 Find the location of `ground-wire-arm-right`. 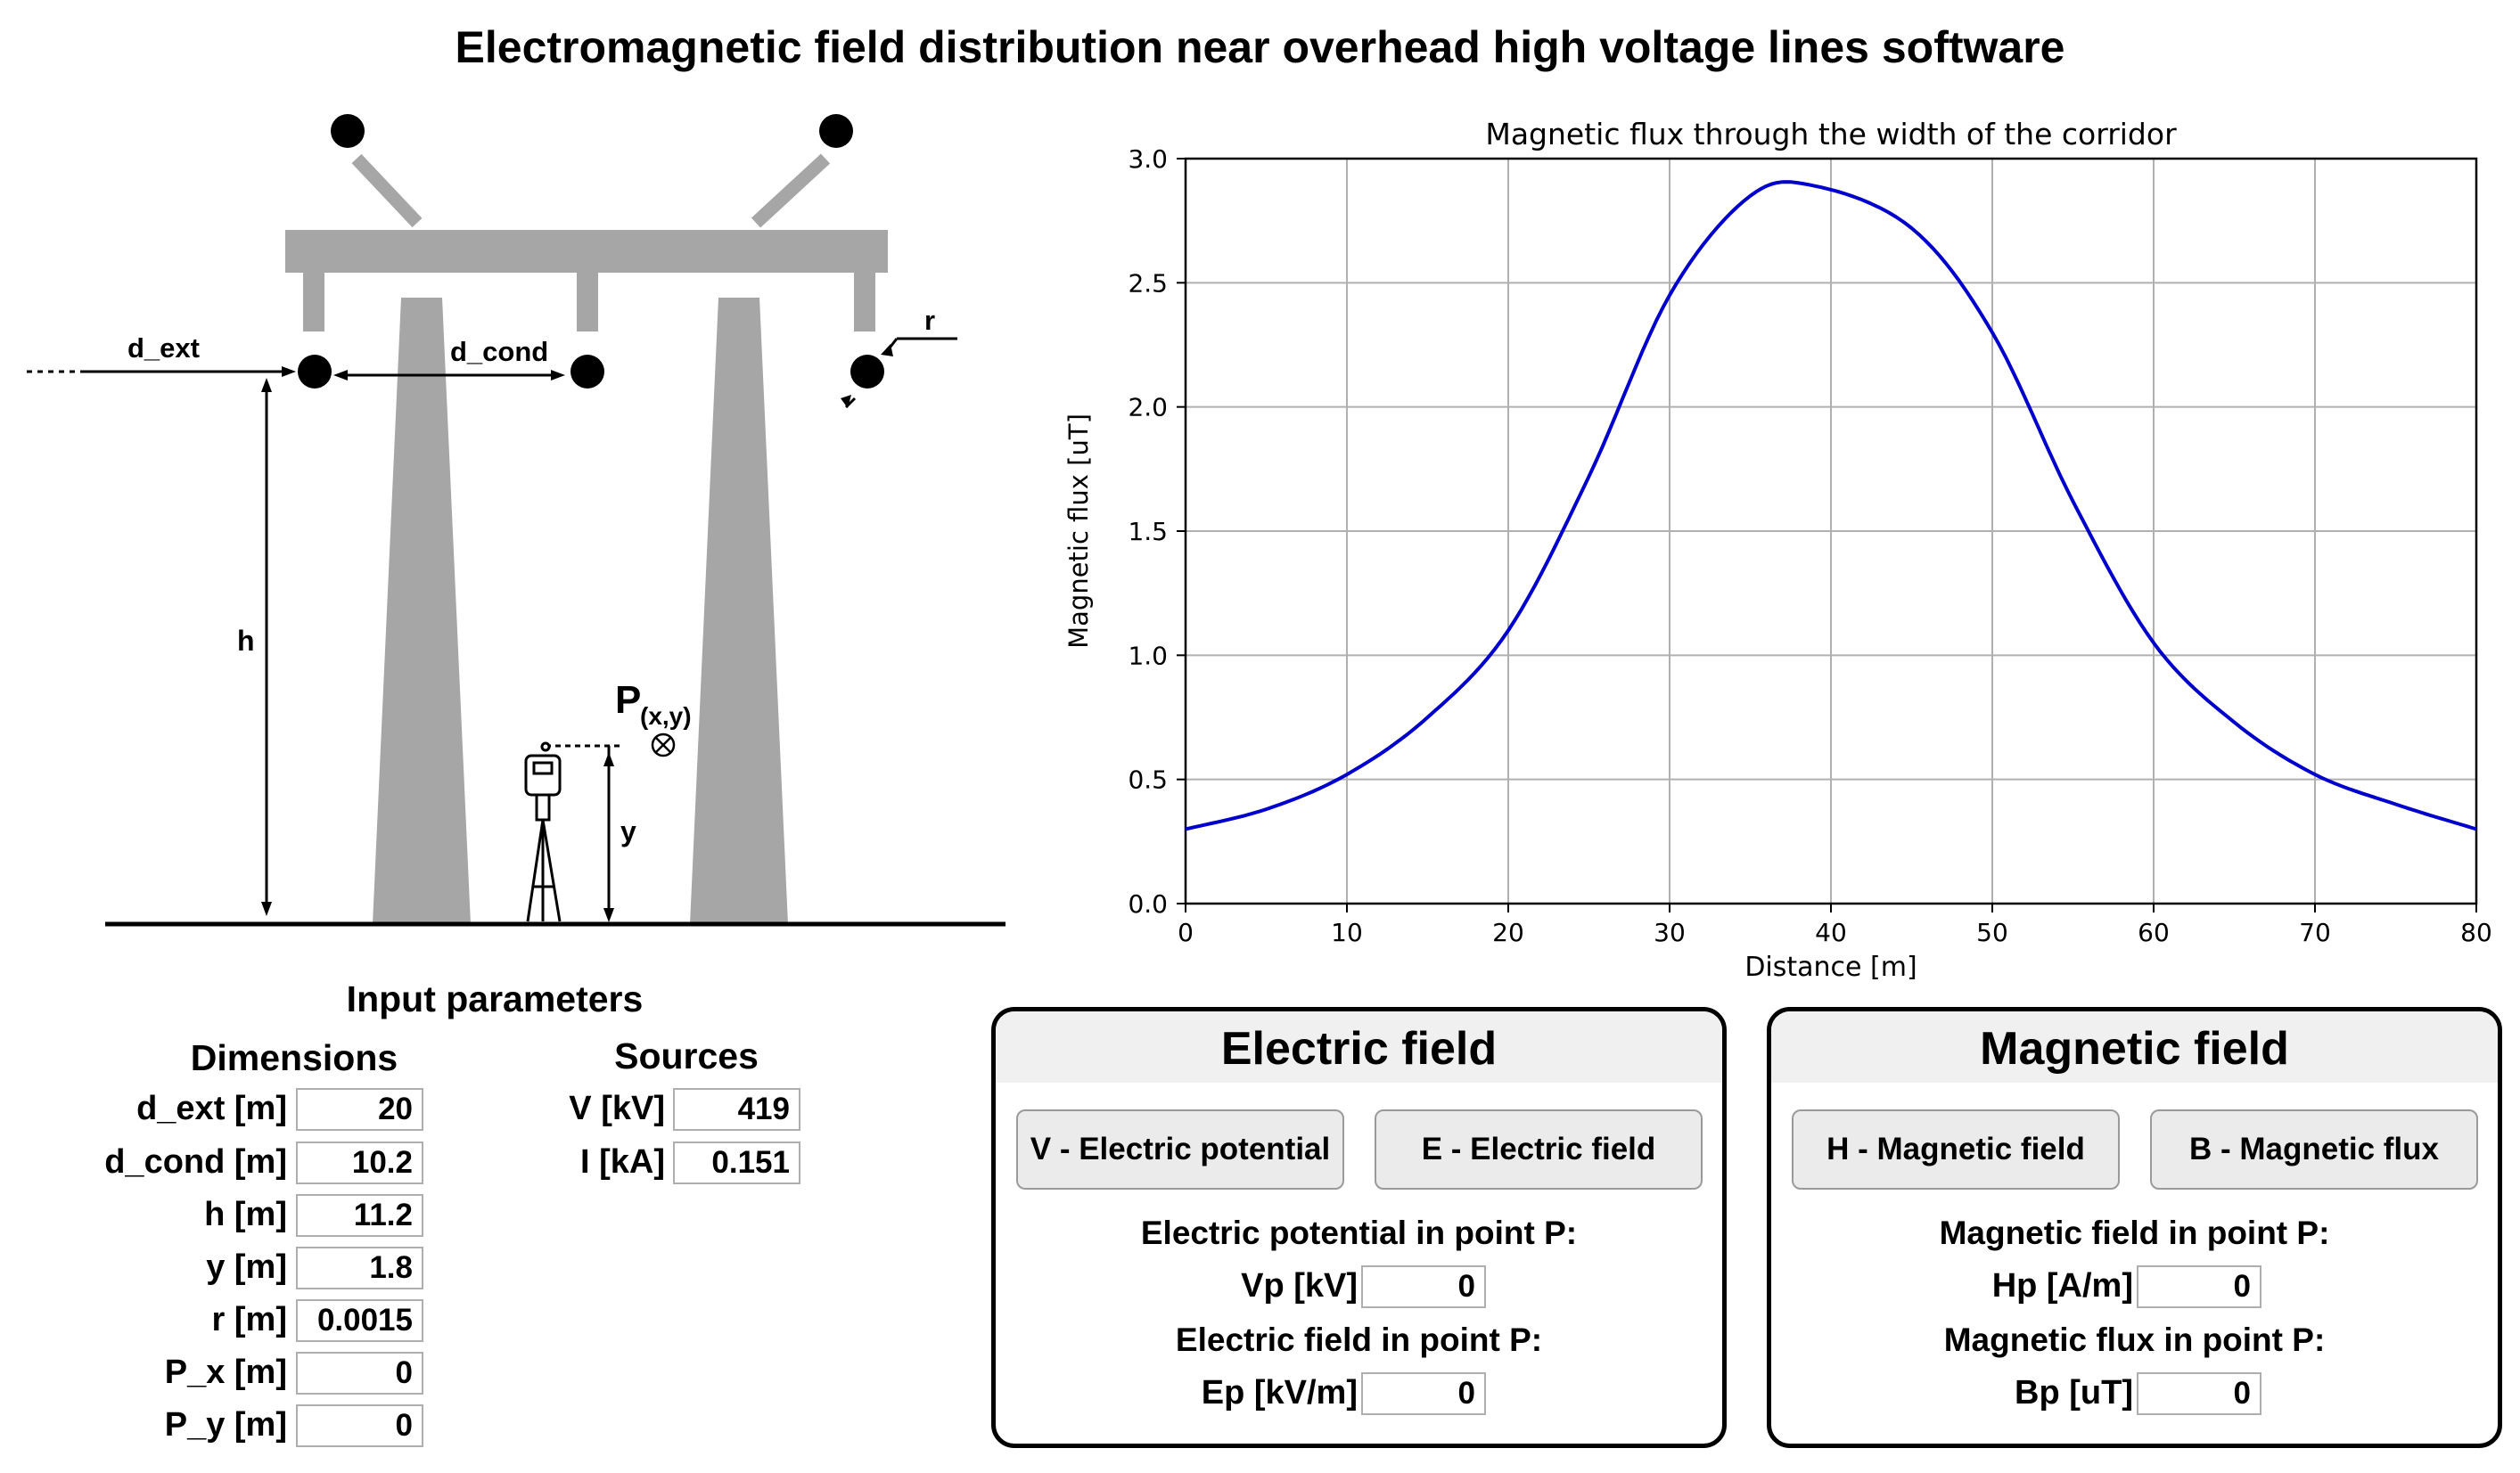

ground-wire-arm-right is located at coordinates (791, 190).